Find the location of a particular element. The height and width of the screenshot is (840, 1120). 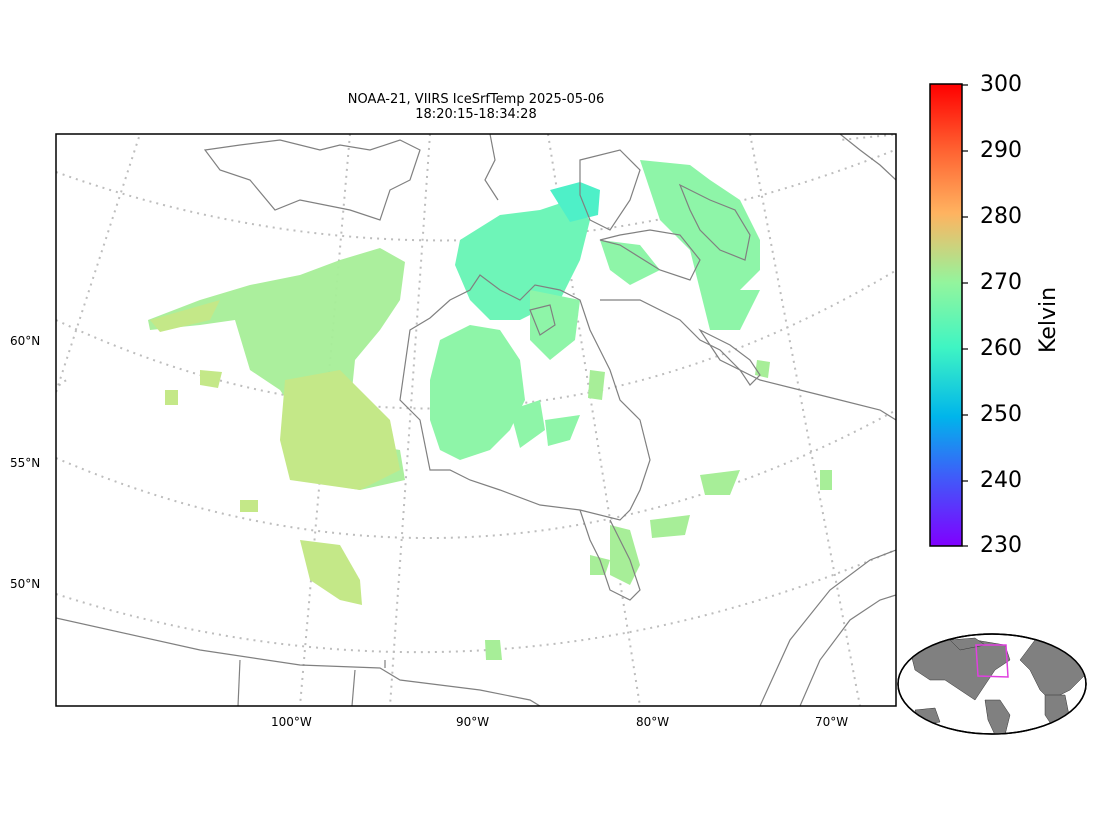

lat-label-55: 55°N is located at coordinates (25, 463).